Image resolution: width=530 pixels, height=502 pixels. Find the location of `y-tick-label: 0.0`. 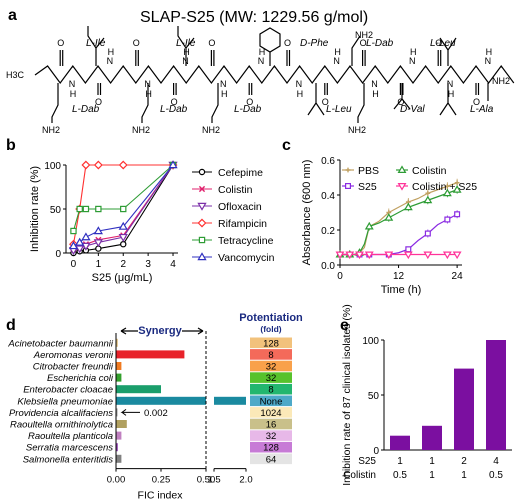

y-tick-label: 0.0 is located at coordinates (328, 266).